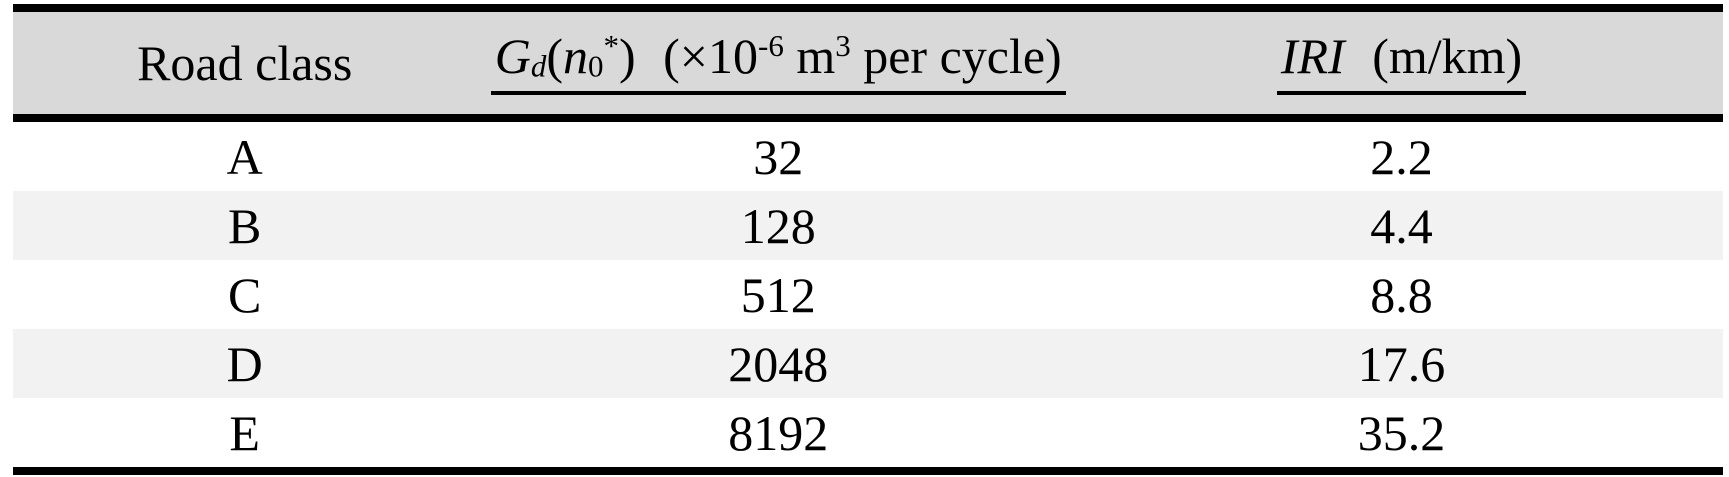 The image size is (1729, 477). I want to click on iri-value-cell: 2.2, so click(1401, 156).